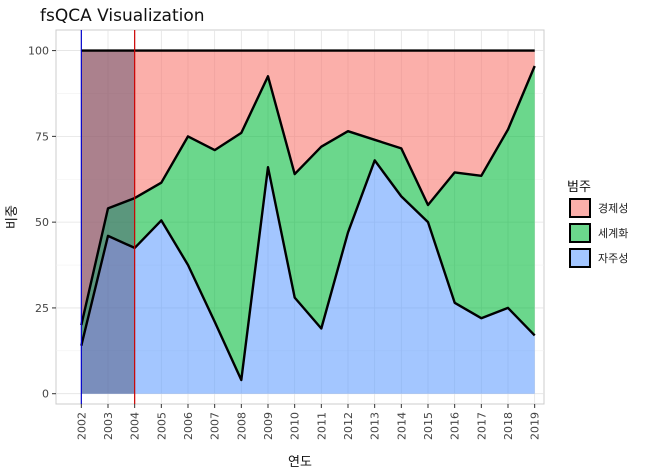 The image size is (646, 472). I want to click on reference-lines, so click(108, 217).